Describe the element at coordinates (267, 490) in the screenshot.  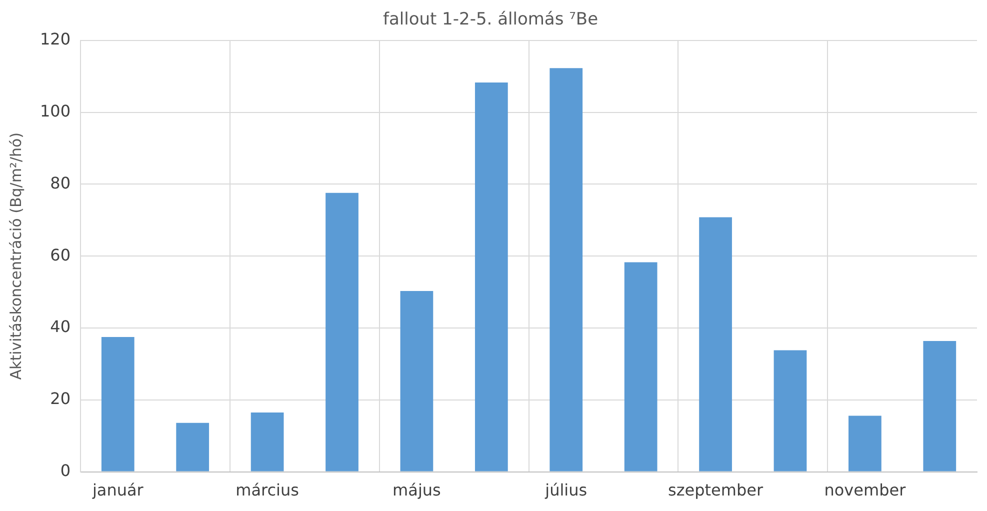
I see `x-tick-label: március` at that location.